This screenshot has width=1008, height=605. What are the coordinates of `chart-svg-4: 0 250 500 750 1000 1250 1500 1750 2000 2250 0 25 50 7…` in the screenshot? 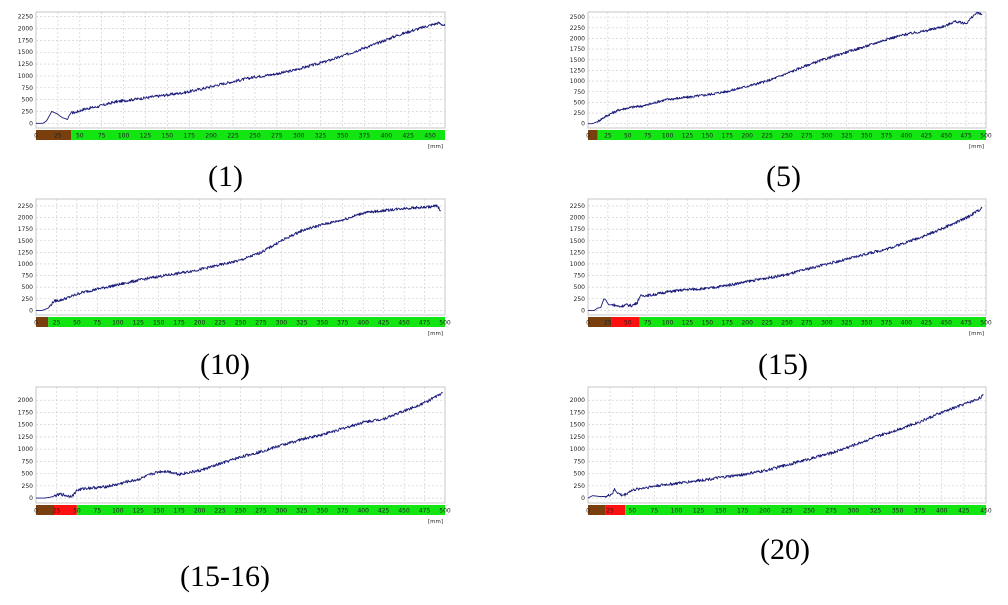 It's located at (781, 267).